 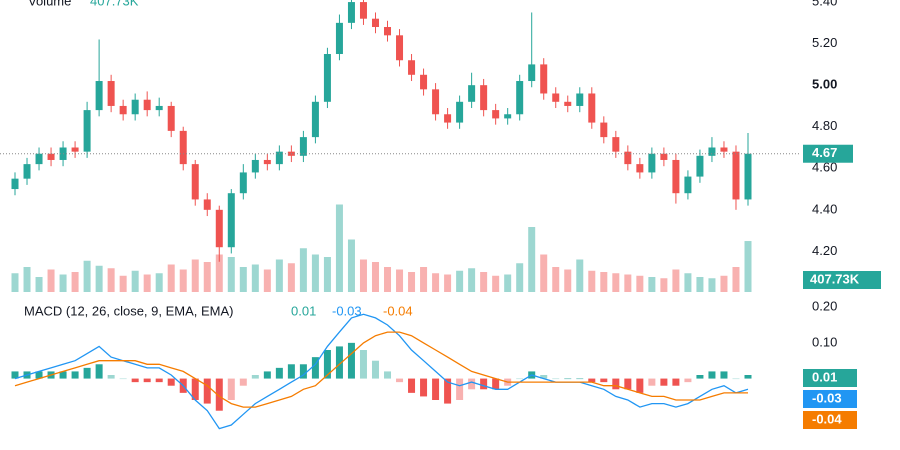 I want to click on macd-legend-value: -0.03, so click(x=347, y=310).